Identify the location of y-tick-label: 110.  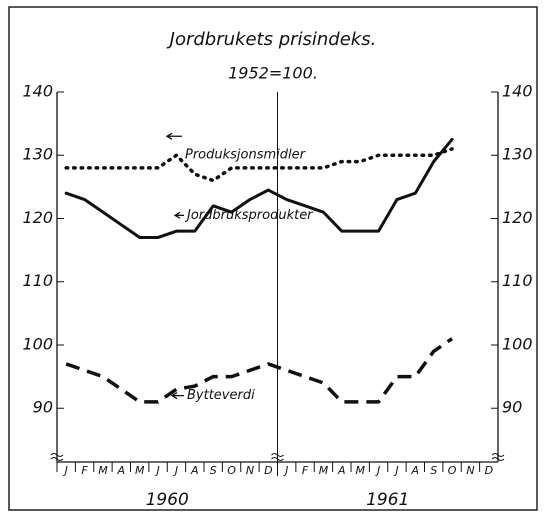
(37, 280).